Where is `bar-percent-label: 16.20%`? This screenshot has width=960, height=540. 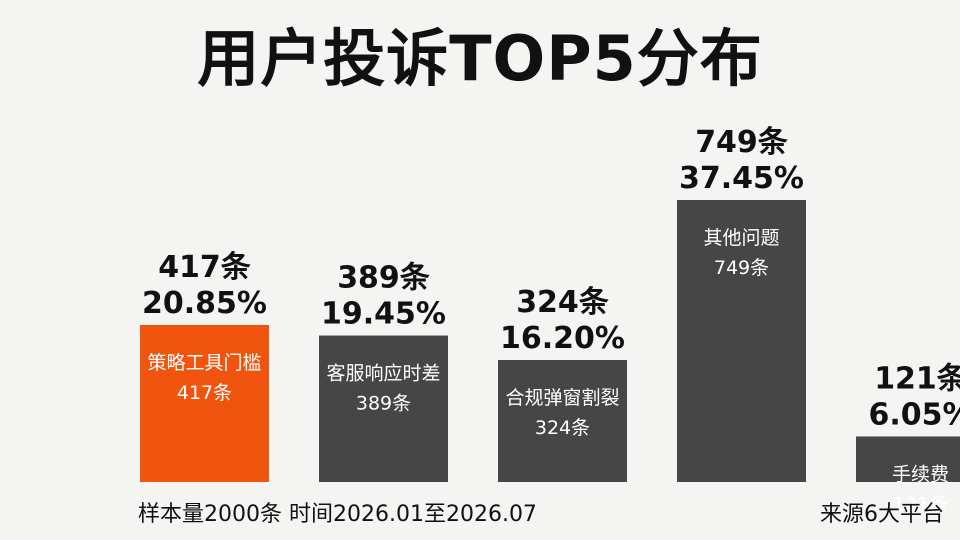 bar-percent-label: 16.20% is located at coordinates (562, 338).